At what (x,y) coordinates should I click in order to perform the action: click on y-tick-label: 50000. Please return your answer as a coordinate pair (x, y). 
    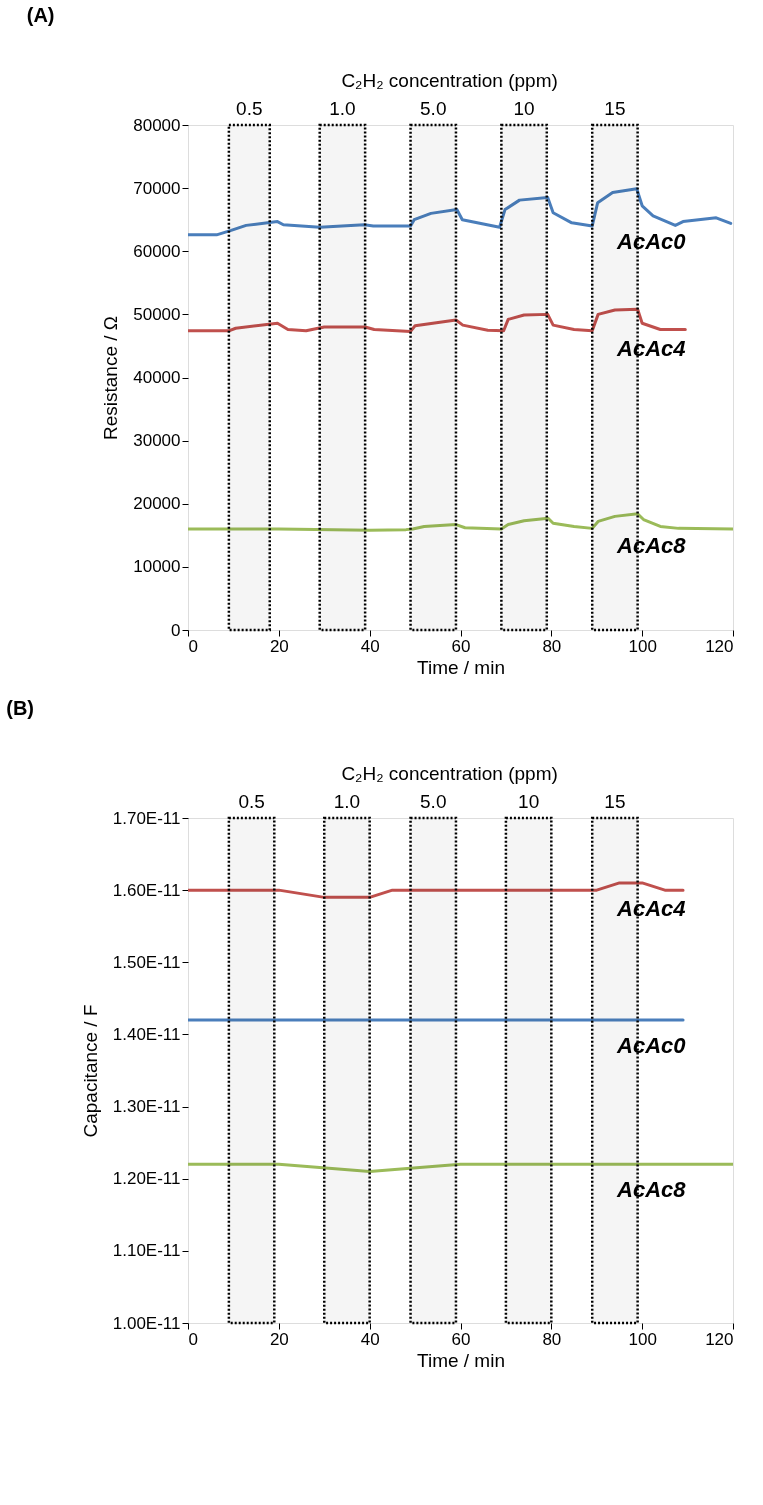
    Looking at the image, I should click on (157, 314).